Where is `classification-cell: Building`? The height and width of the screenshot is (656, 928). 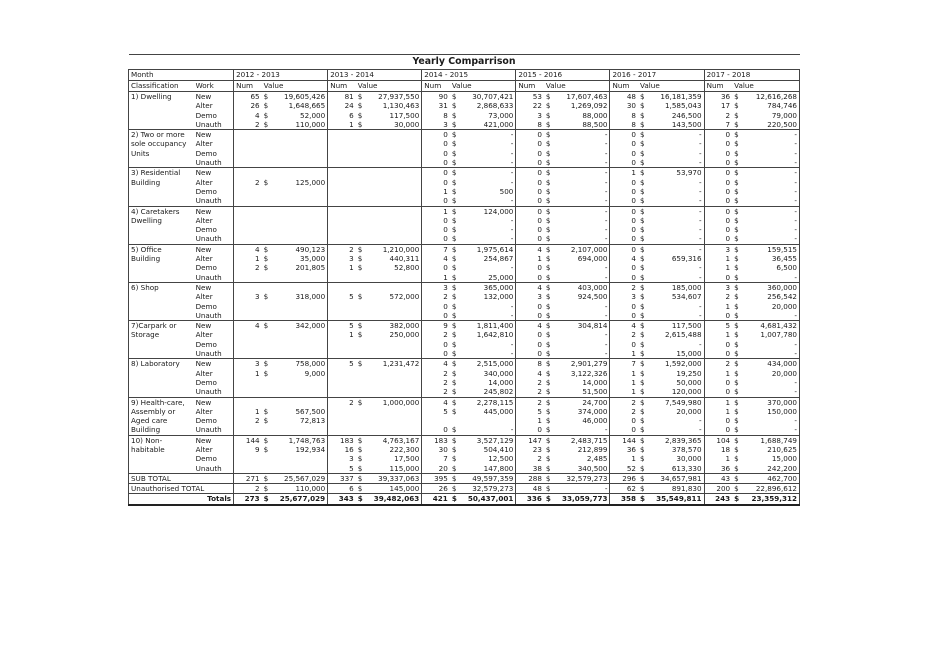 classification-cell: Building is located at coordinates (160, 430).